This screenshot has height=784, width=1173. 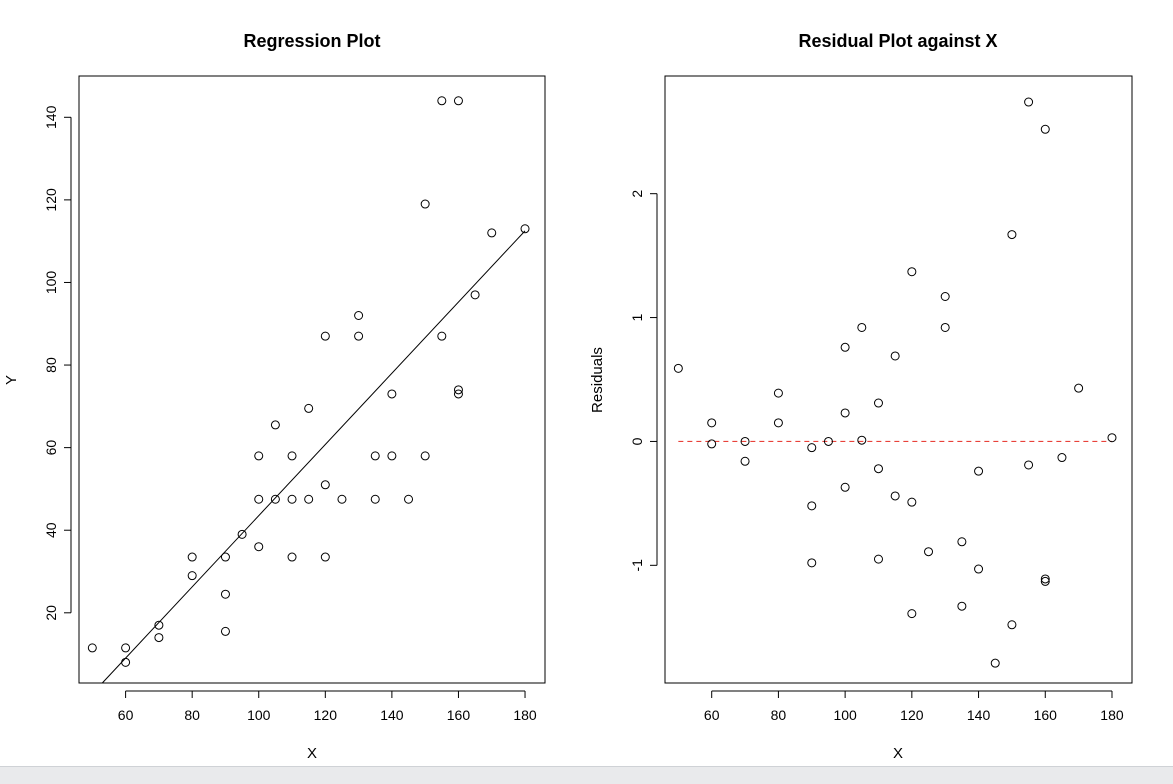 What do you see at coordinates (979, 715) in the screenshot?
I see `residual-plot-x-tick-label: 140` at bounding box center [979, 715].